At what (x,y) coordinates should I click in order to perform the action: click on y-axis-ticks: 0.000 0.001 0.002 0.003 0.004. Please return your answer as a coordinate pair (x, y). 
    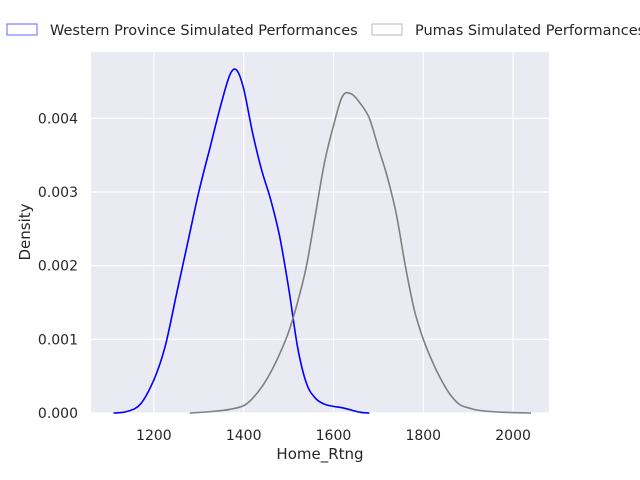
    Looking at the image, I should click on (58, 266).